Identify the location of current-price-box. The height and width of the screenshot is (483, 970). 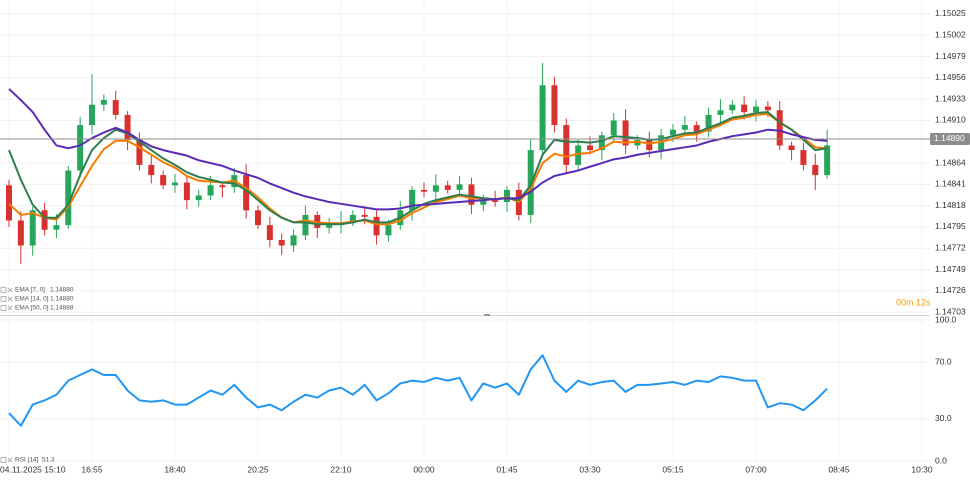
(950, 138).